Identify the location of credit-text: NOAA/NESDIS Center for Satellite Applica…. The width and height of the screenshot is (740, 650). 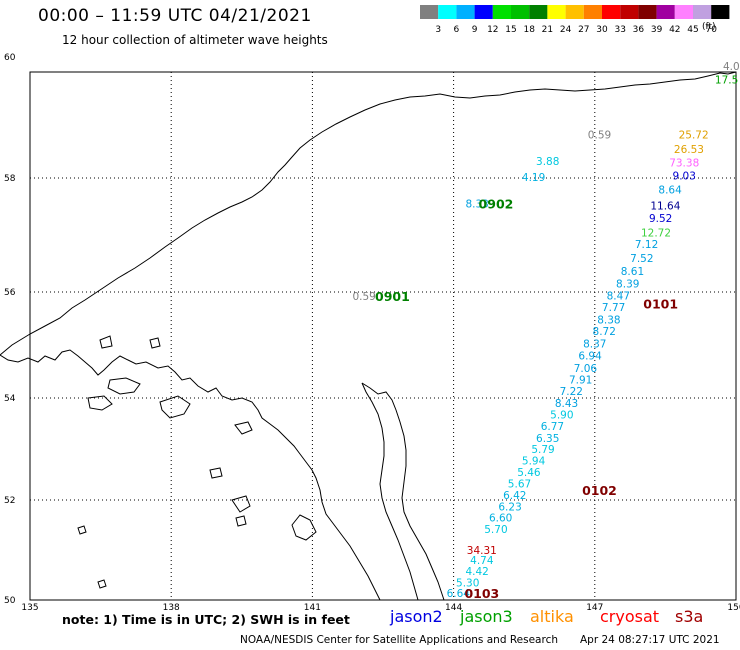
(399, 640).